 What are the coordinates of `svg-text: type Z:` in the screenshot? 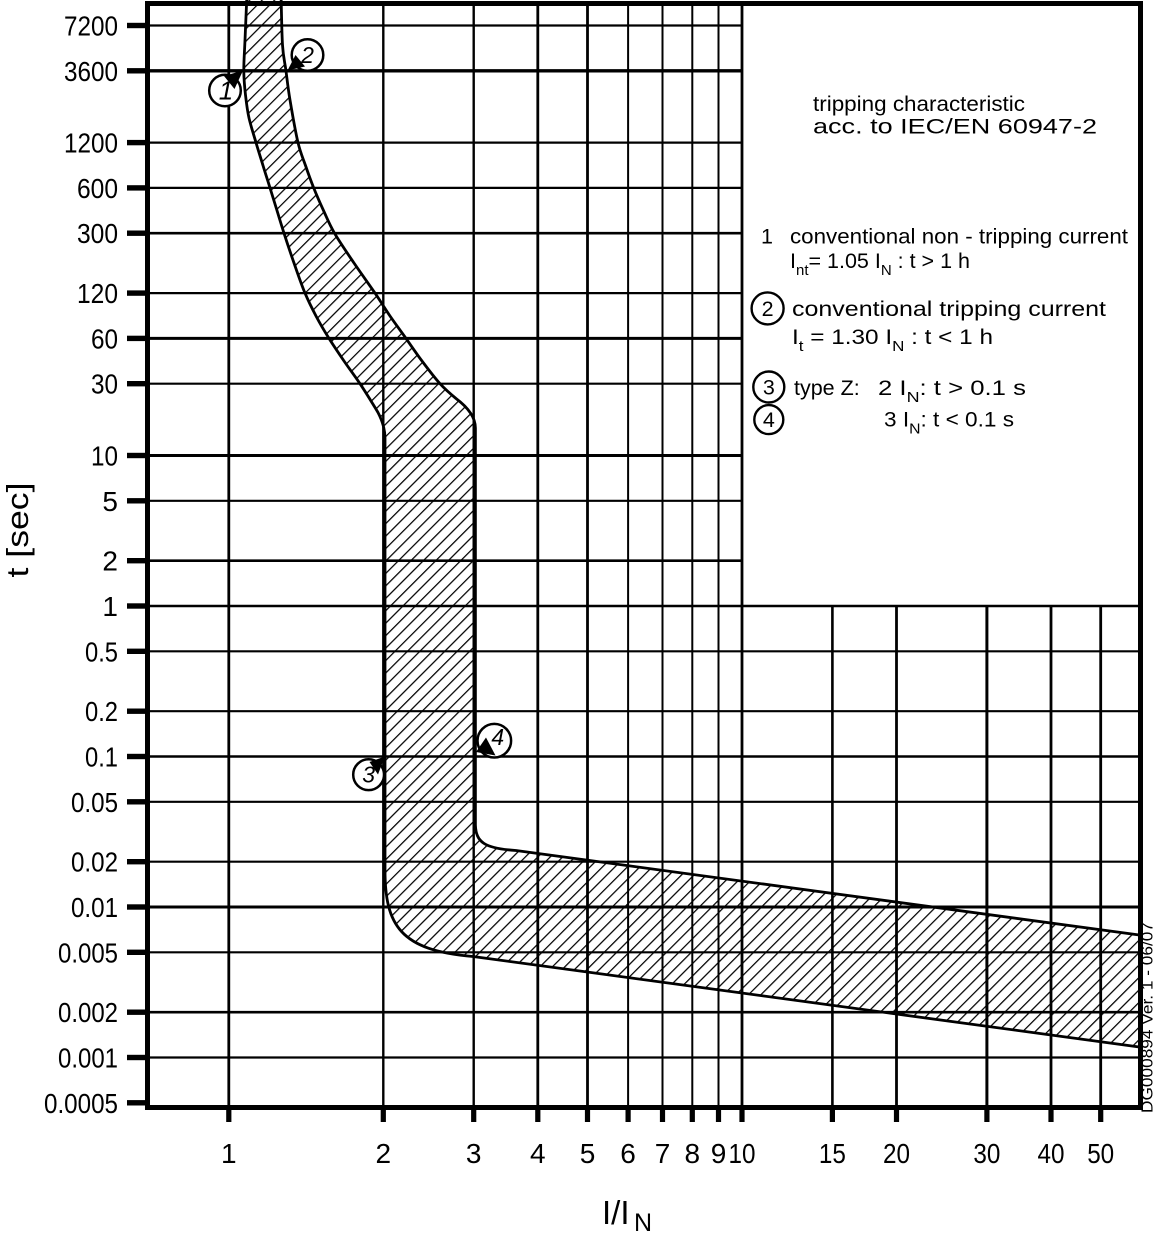 It's located at (827, 388).